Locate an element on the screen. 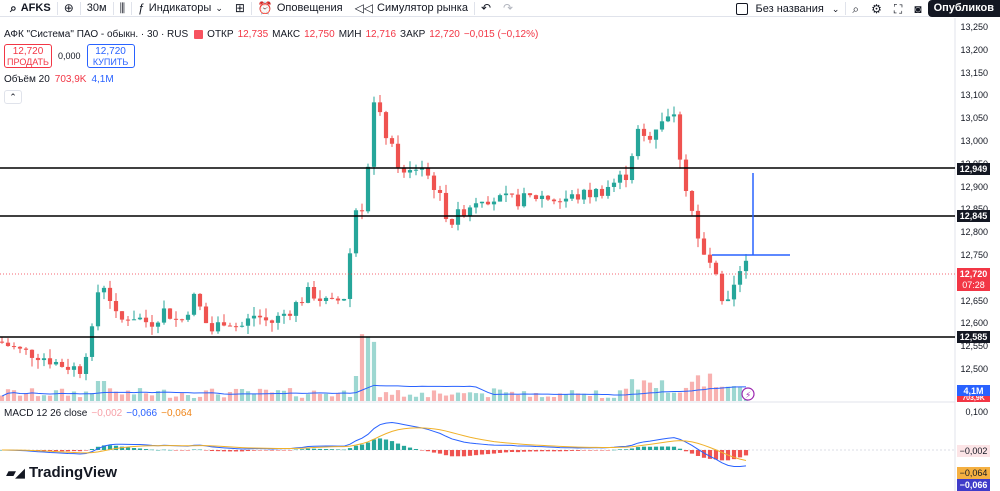 The image size is (1000, 491). indicators-button: ƒ Индикаторы ⌄ is located at coordinates (180, 8).